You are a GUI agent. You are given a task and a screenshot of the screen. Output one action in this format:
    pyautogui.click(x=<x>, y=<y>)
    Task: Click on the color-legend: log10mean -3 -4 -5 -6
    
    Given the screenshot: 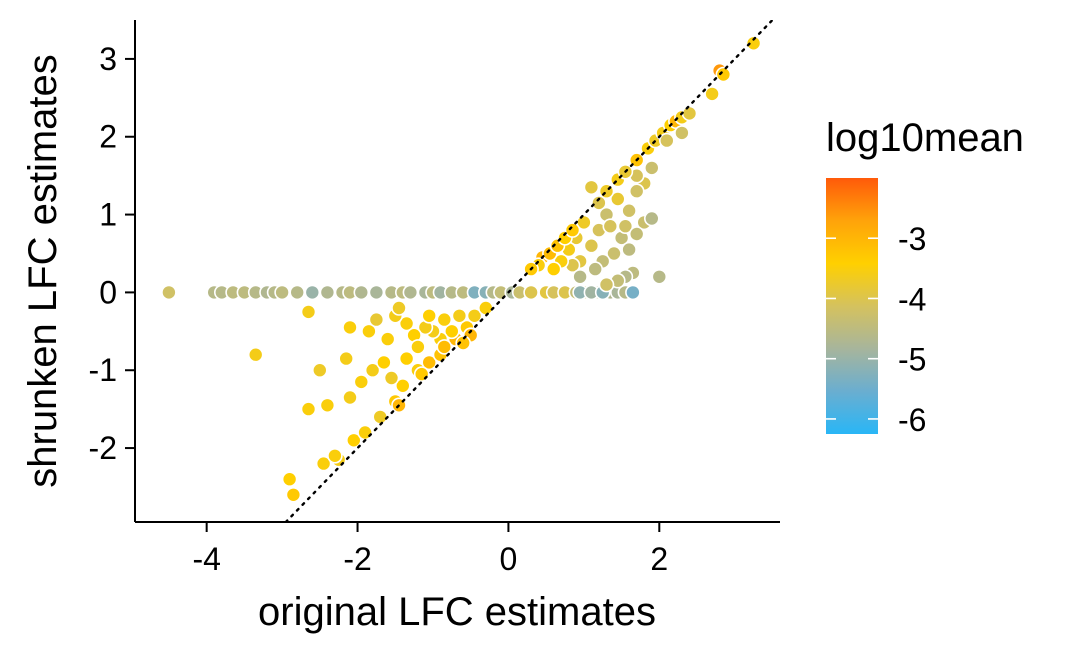 What is the action you would take?
    pyautogui.click(x=925, y=277)
    